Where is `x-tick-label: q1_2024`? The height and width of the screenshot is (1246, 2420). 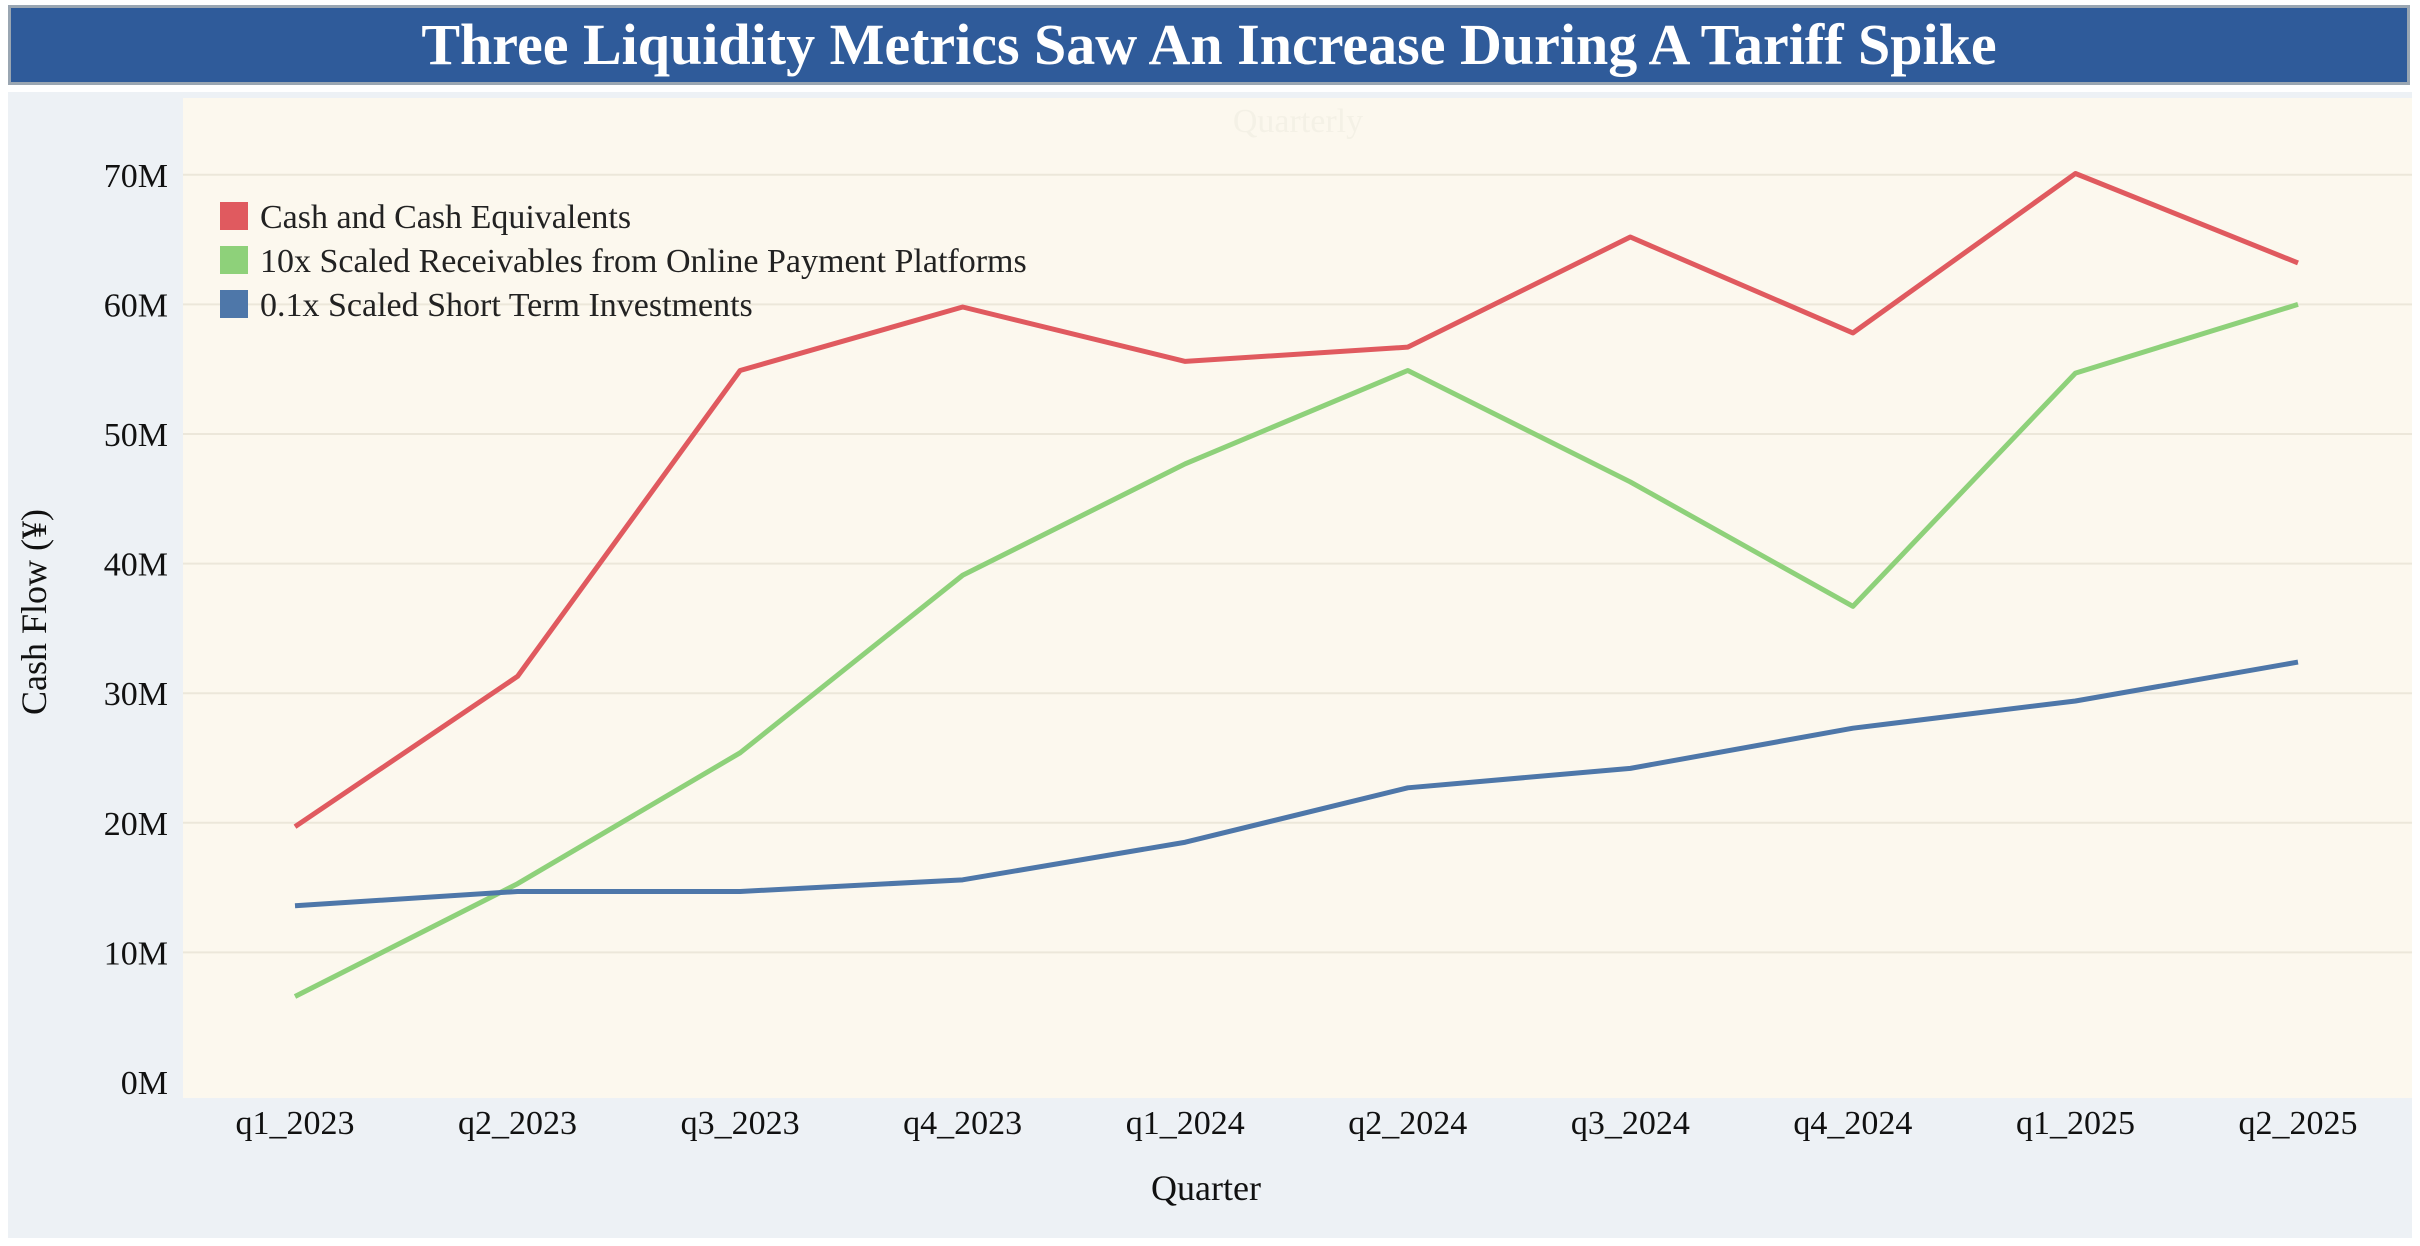
x-tick-label: q1_2024 is located at coordinates (1185, 1123).